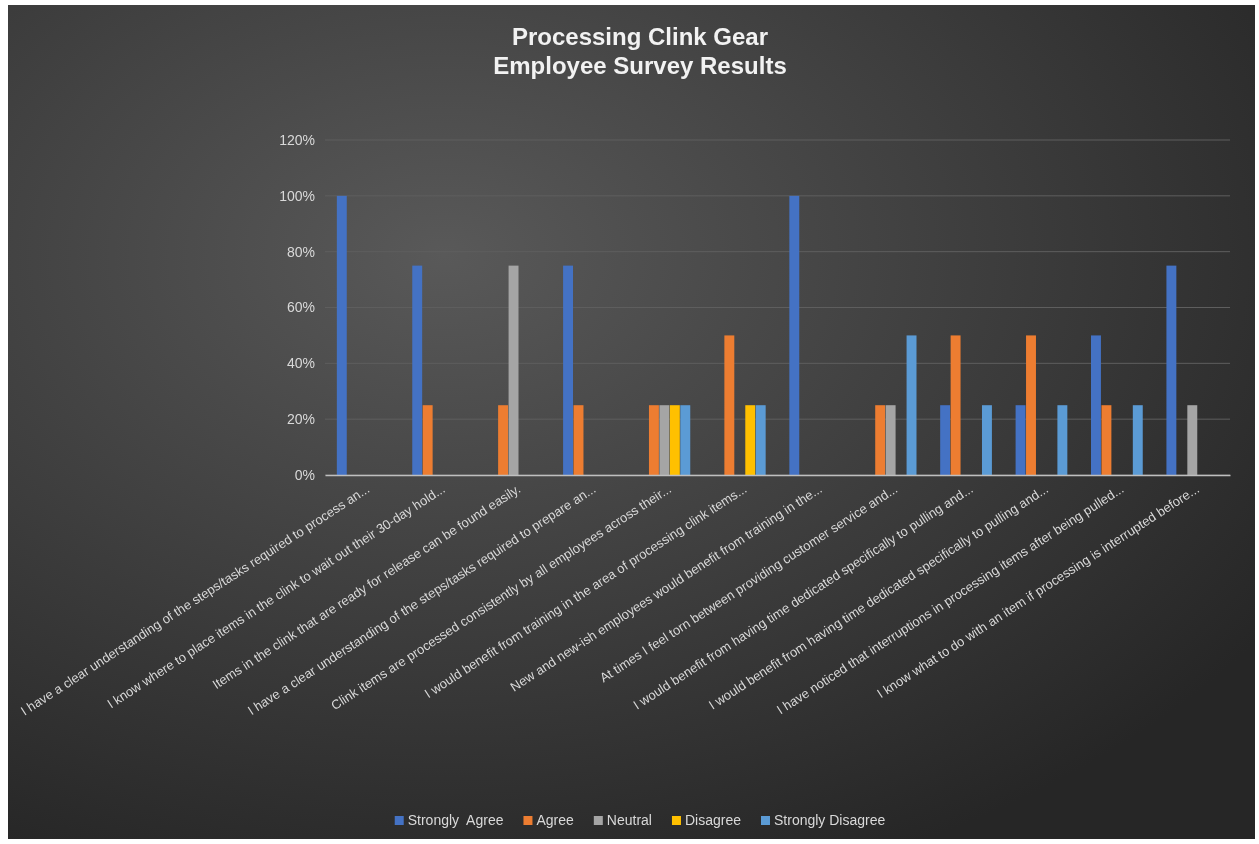 The height and width of the screenshot is (844, 1259). Describe the element at coordinates (304, 474) in the screenshot. I see `y-tick-label: 0%` at that location.